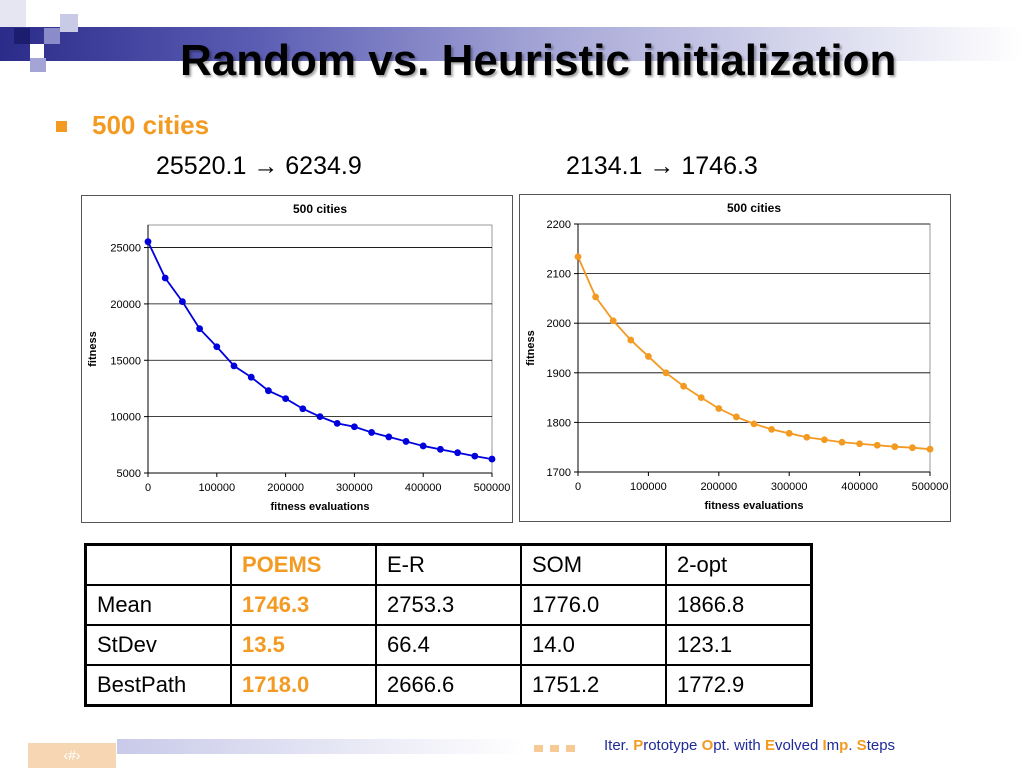  I want to click on series-line, so click(754, 353).